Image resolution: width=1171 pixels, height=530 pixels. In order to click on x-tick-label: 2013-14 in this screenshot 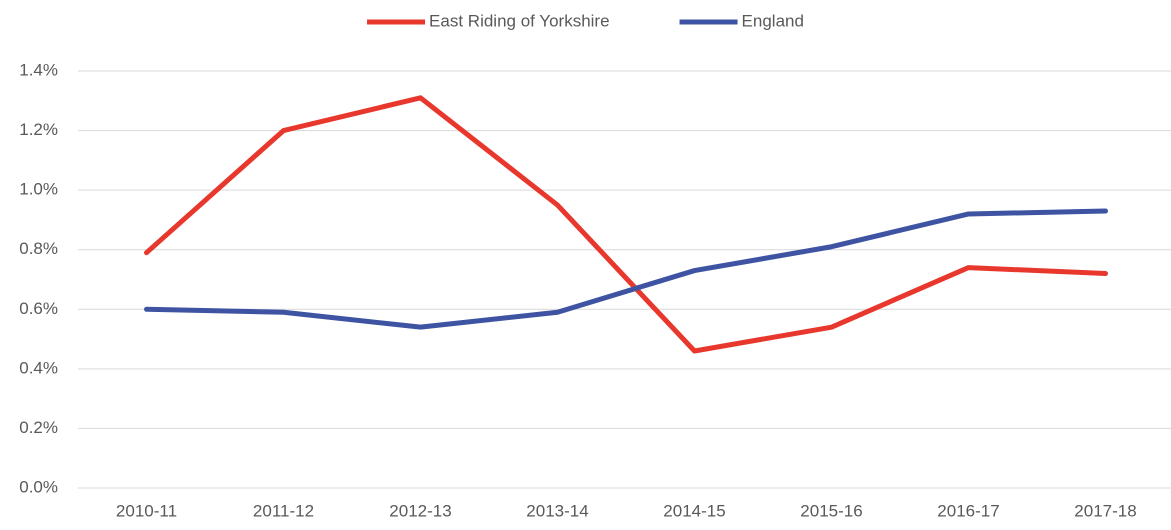, I will do `click(557, 510)`.